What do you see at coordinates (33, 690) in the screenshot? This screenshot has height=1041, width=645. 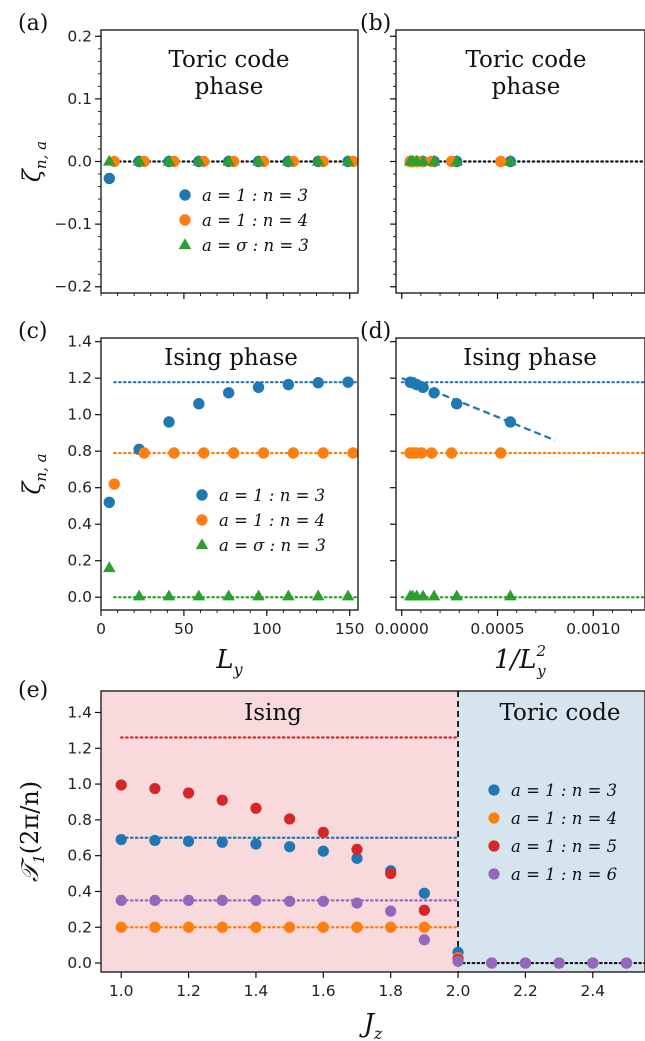 I see `panel-label: (e)` at bounding box center [33, 690].